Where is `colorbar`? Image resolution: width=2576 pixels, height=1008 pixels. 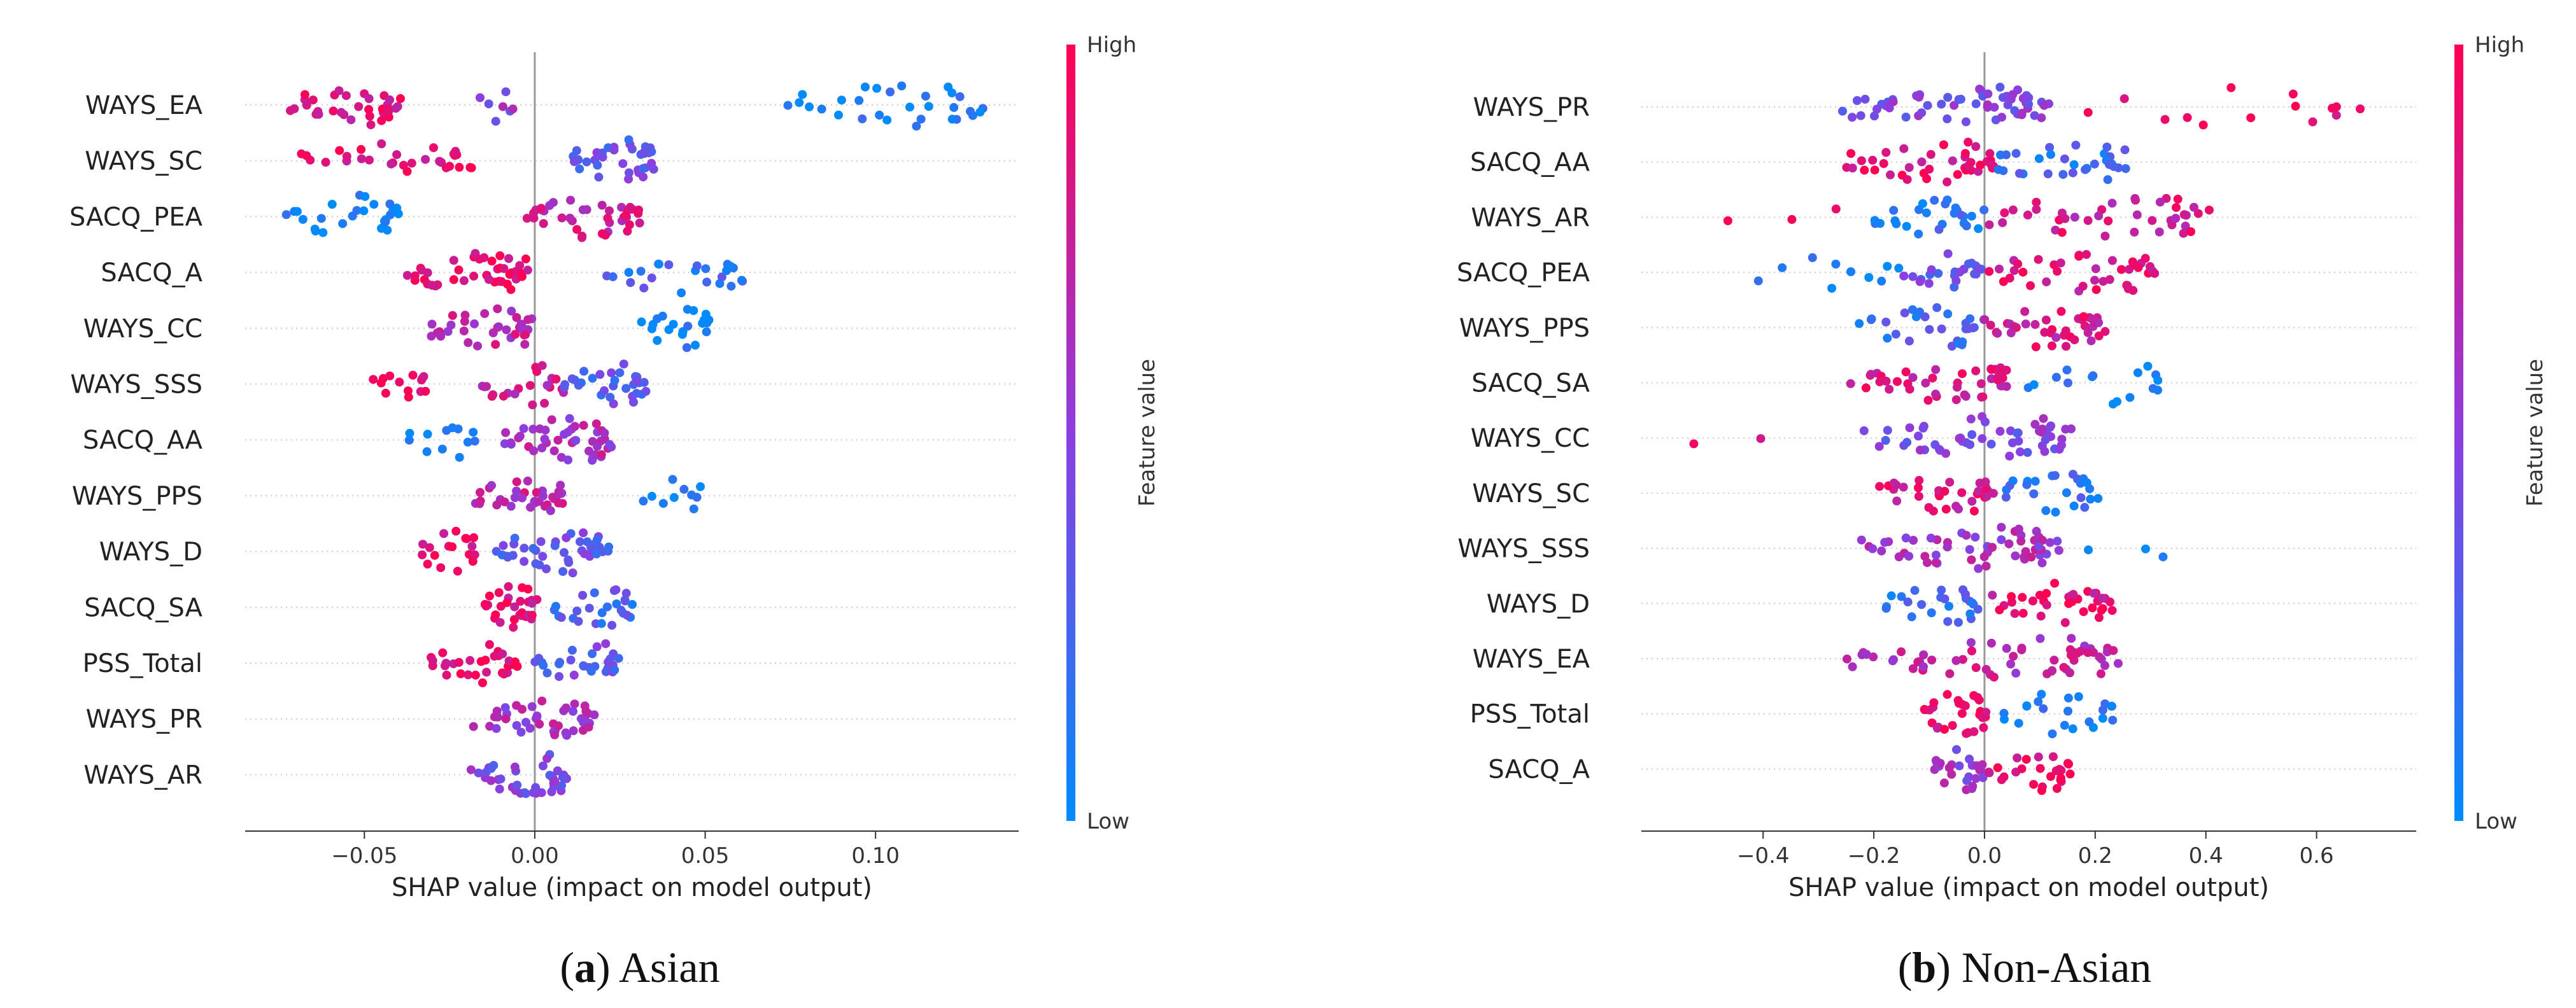 colorbar is located at coordinates (2458, 433).